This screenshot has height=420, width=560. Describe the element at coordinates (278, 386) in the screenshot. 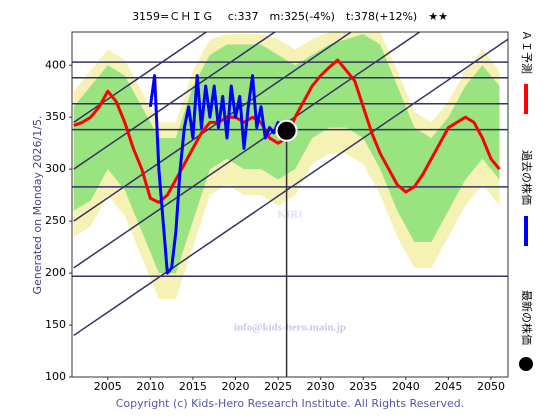

I see `x-tick-label: 2025` at that location.